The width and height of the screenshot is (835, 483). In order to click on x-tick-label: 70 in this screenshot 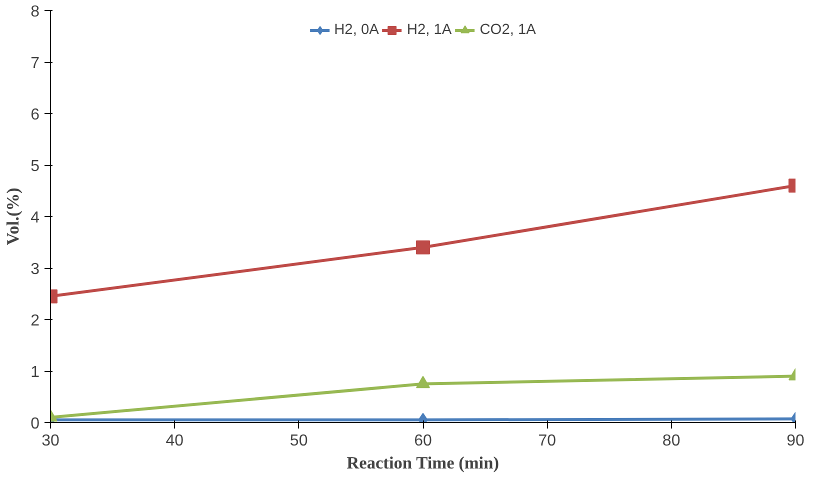, I will do `click(547, 441)`.